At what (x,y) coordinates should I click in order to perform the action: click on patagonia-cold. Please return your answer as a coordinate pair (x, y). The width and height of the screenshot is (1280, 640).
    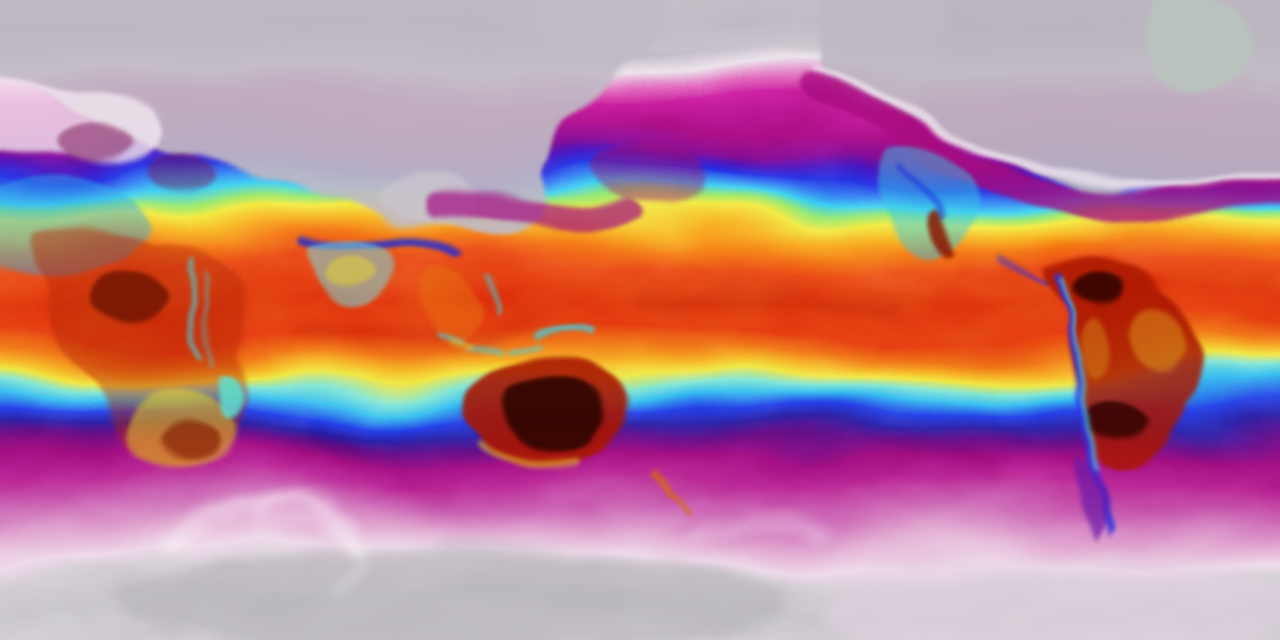
    Looking at the image, I should click on (1090, 504).